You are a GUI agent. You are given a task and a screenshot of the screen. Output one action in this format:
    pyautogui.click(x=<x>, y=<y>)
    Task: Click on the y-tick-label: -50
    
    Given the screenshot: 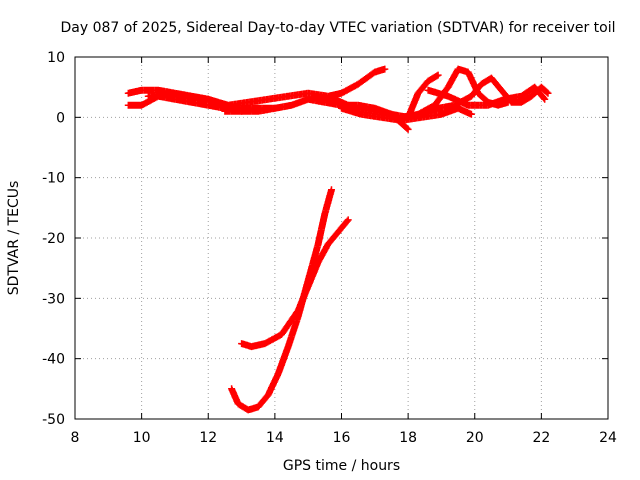 What is the action you would take?
    pyautogui.click(x=53, y=420)
    